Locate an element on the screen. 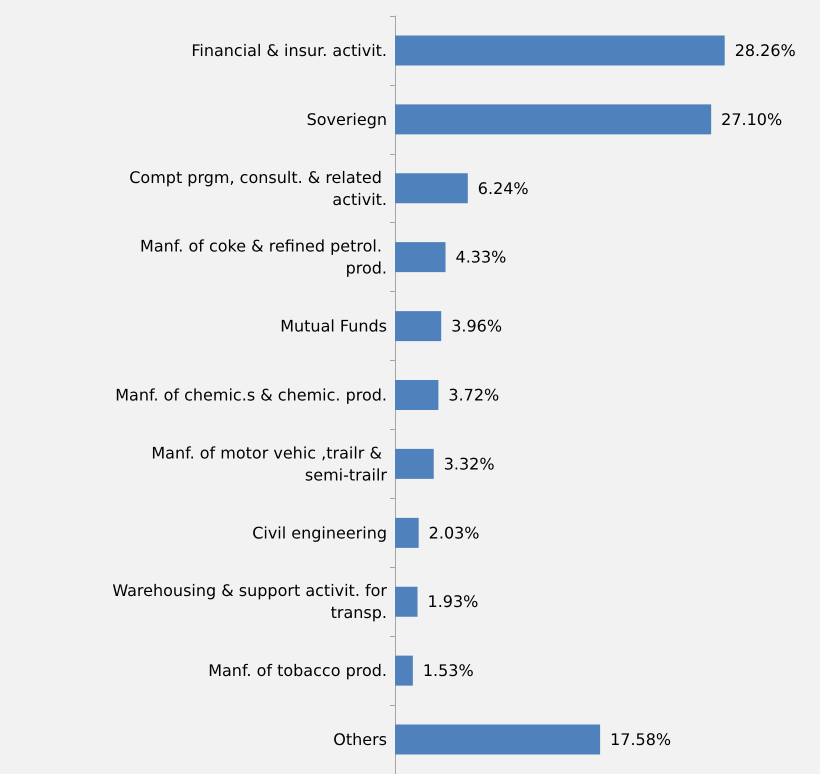  data-label: 3.72% is located at coordinates (474, 395).